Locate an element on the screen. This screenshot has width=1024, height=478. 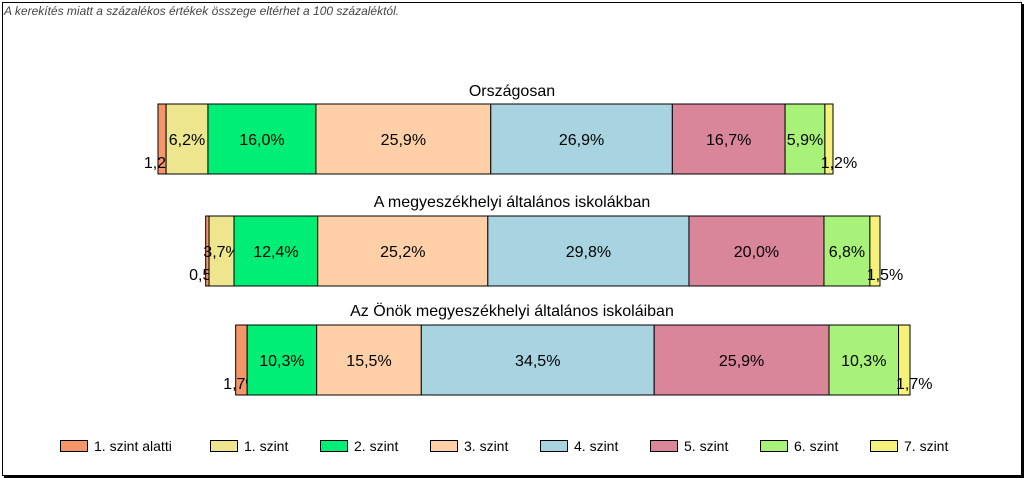
data-label-g3-s5: 34,5% is located at coordinates (537, 361).